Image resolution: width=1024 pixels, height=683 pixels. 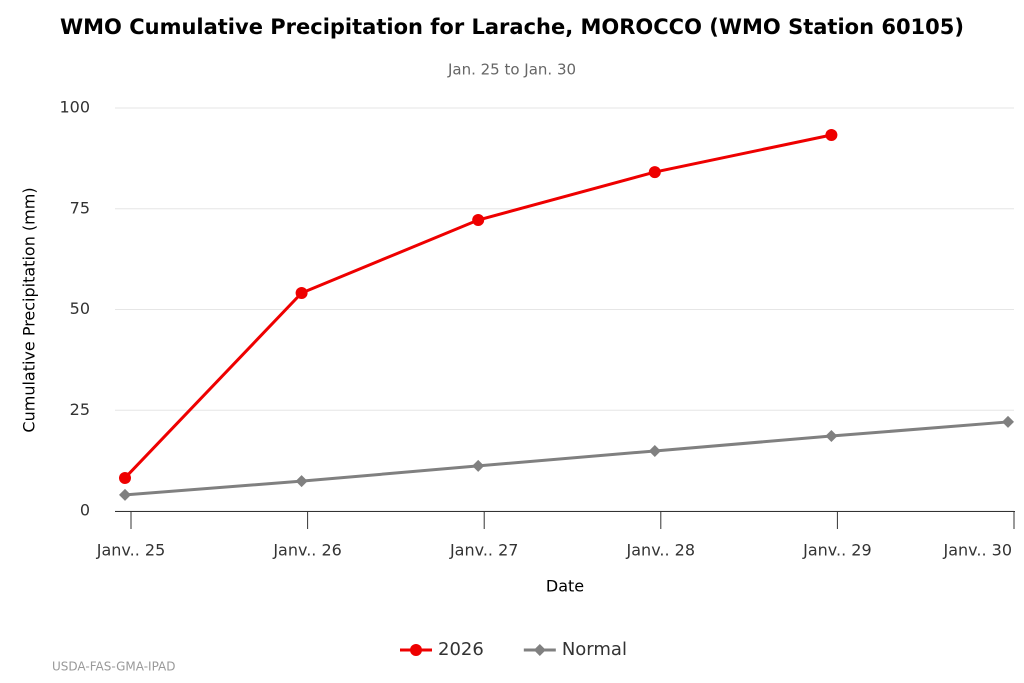 I want to click on legend-label: 2026, so click(x=461, y=649).